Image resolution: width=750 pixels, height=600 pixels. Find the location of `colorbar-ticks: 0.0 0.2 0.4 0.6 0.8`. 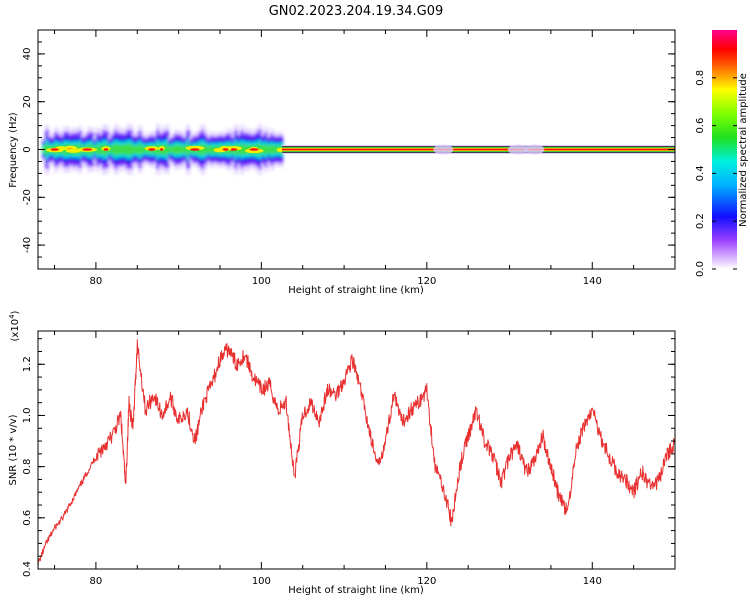

colorbar-ticks: 0.0 0.2 0.4 0.6 0.8 is located at coordinates (716, 173).